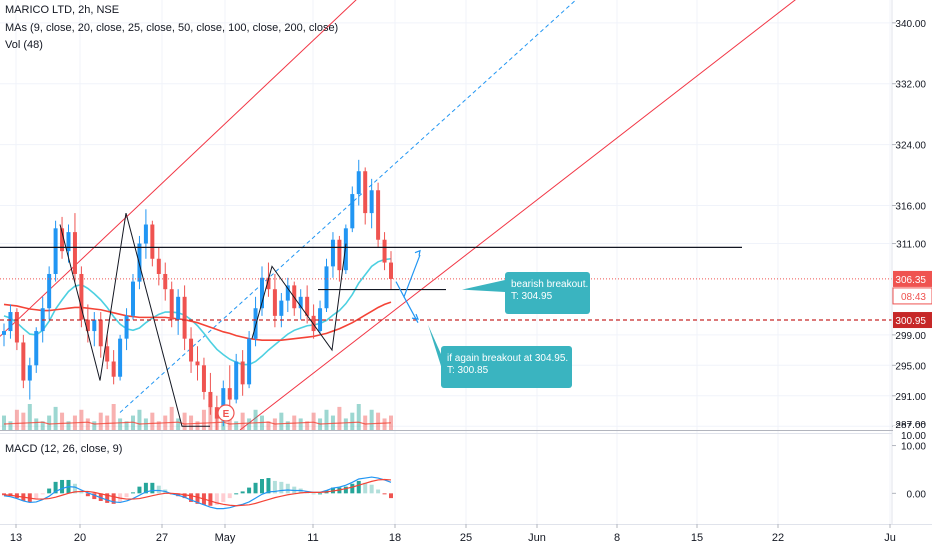 This screenshot has height=550, width=932. What do you see at coordinates (64, 449) in the screenshot?
I see `macd-legend: MACD (12, 26, close, 9)` at bounding box center [64, 449].